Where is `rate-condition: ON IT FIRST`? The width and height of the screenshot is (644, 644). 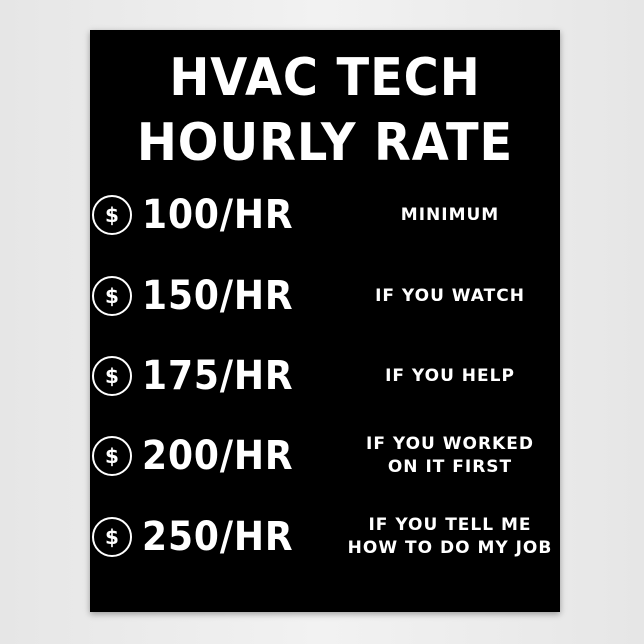
rate-condition: ON IT FIRST is located at coordinates (450, 467).